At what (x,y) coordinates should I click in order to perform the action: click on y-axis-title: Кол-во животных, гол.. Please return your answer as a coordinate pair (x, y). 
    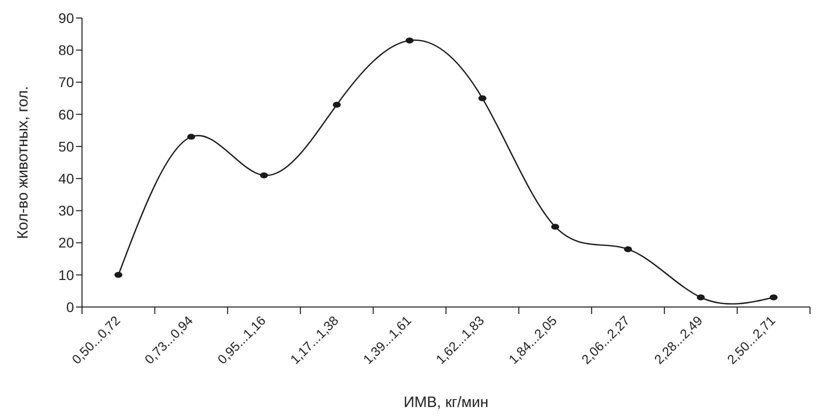
    Looking at the image, I should click on (23, 162).